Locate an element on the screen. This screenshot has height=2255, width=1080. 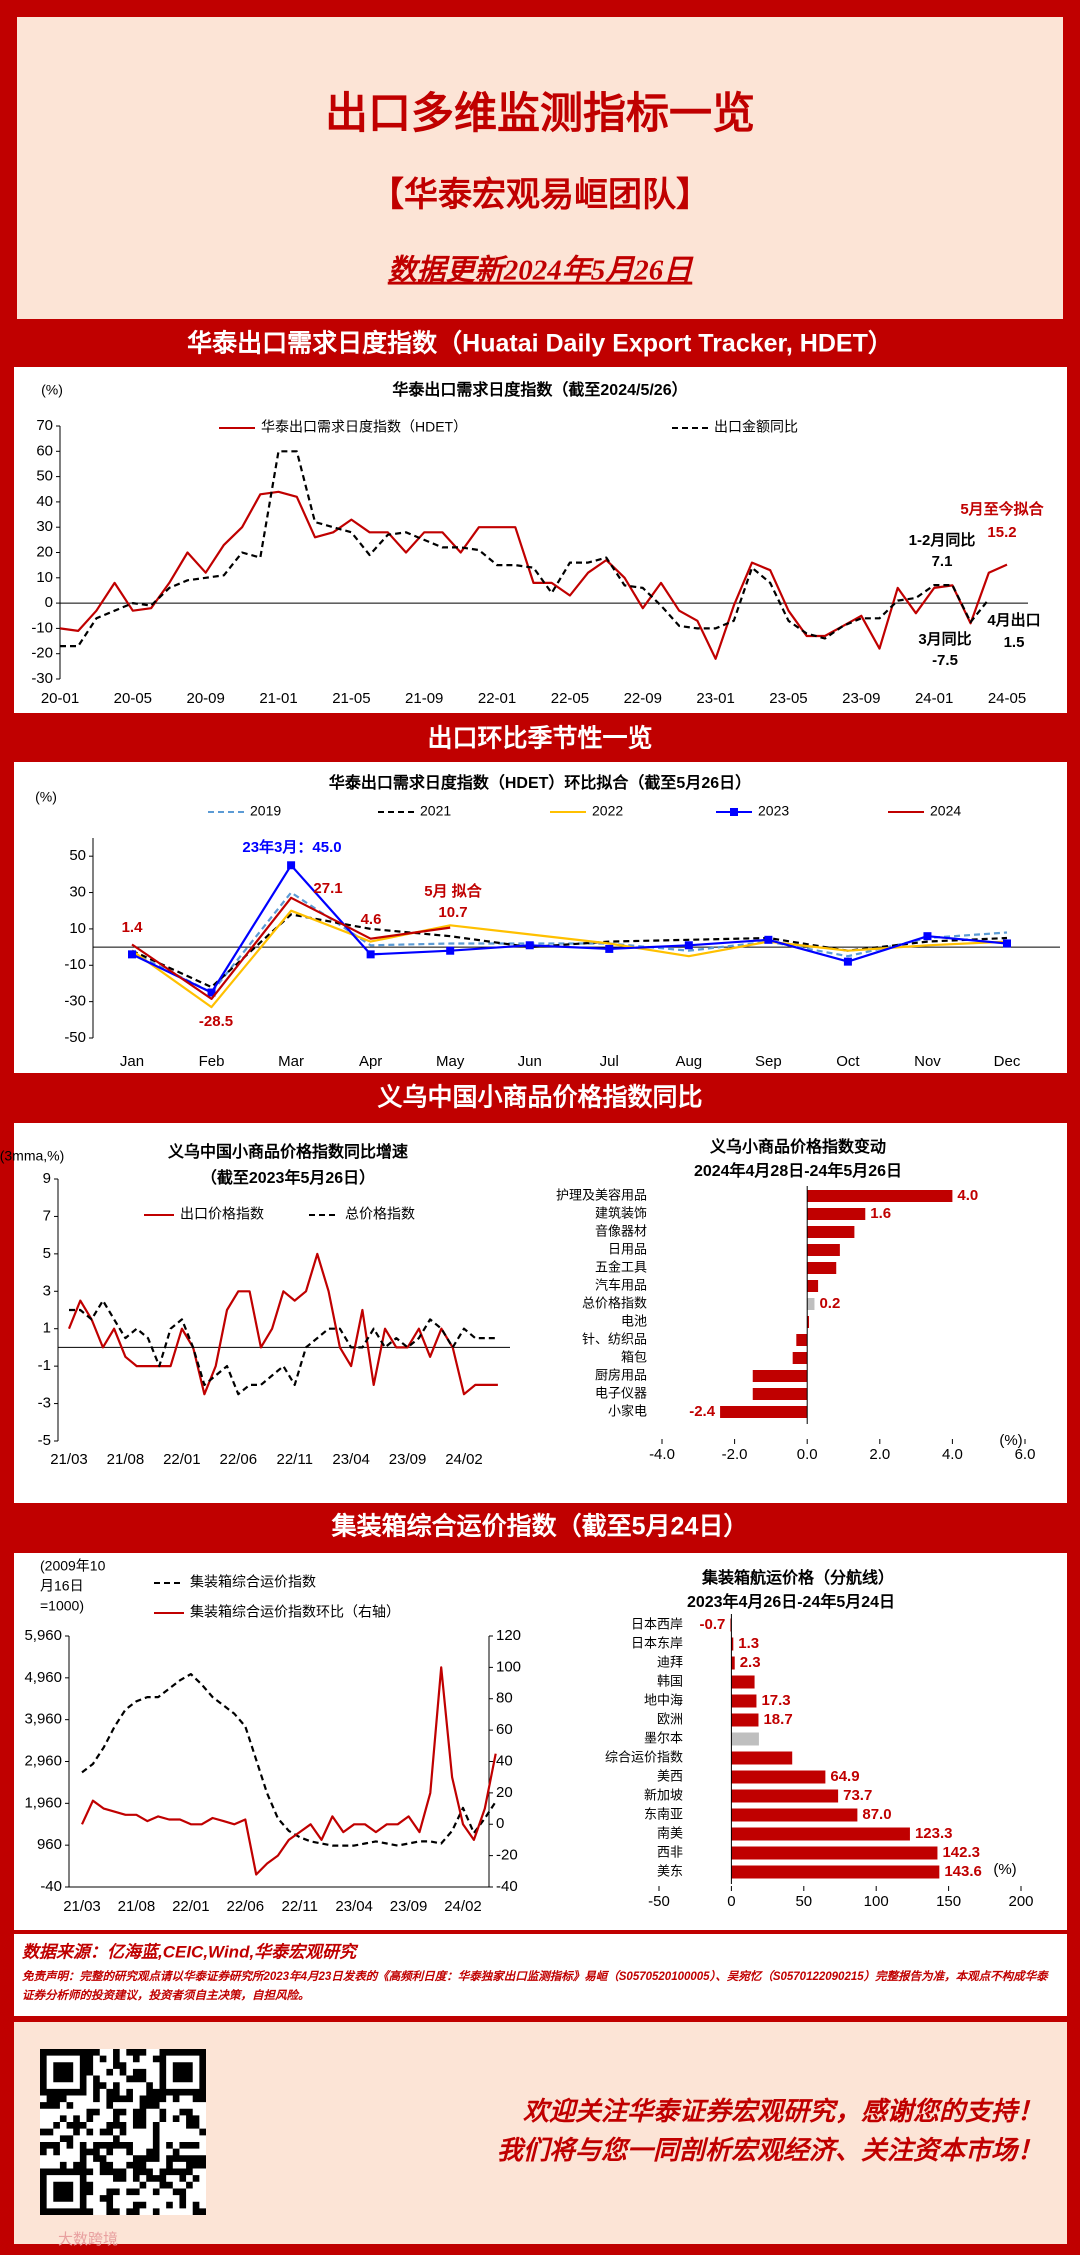
value-label: -0.7 is located at coordinates (713, 1624).